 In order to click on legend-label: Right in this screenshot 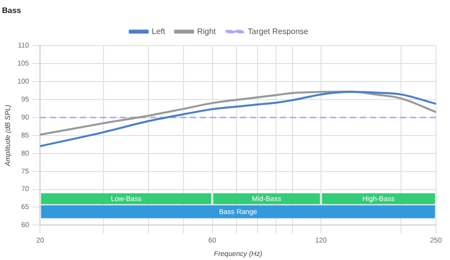, I will do `click(207, 31)`.